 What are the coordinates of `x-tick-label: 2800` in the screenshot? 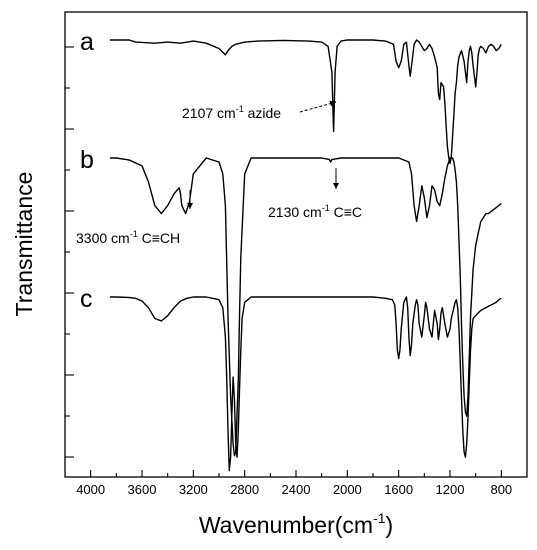 It's located at (244, 489).